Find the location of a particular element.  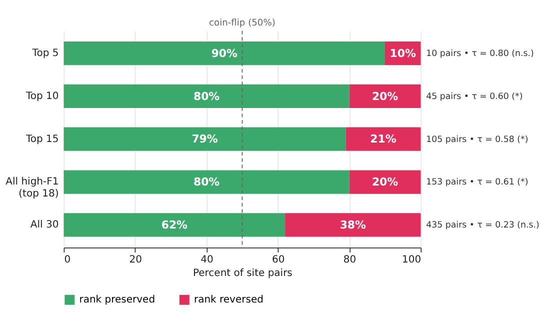

y-tick-label: Top 10 is located at coordinates (41, 96).